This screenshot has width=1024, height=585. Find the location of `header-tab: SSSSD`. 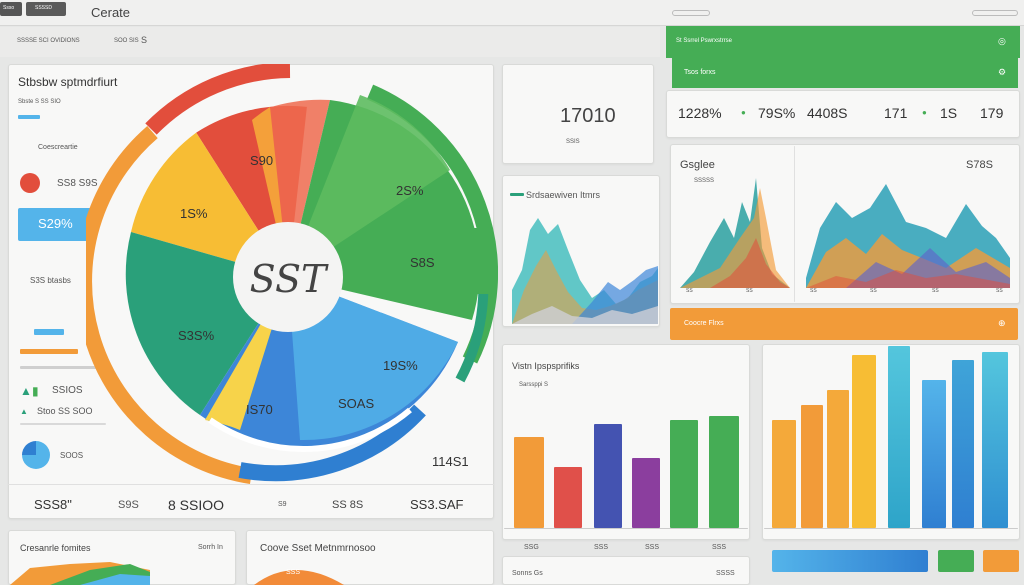

header-tab: SSSSD is located at coordinates (46, 9).